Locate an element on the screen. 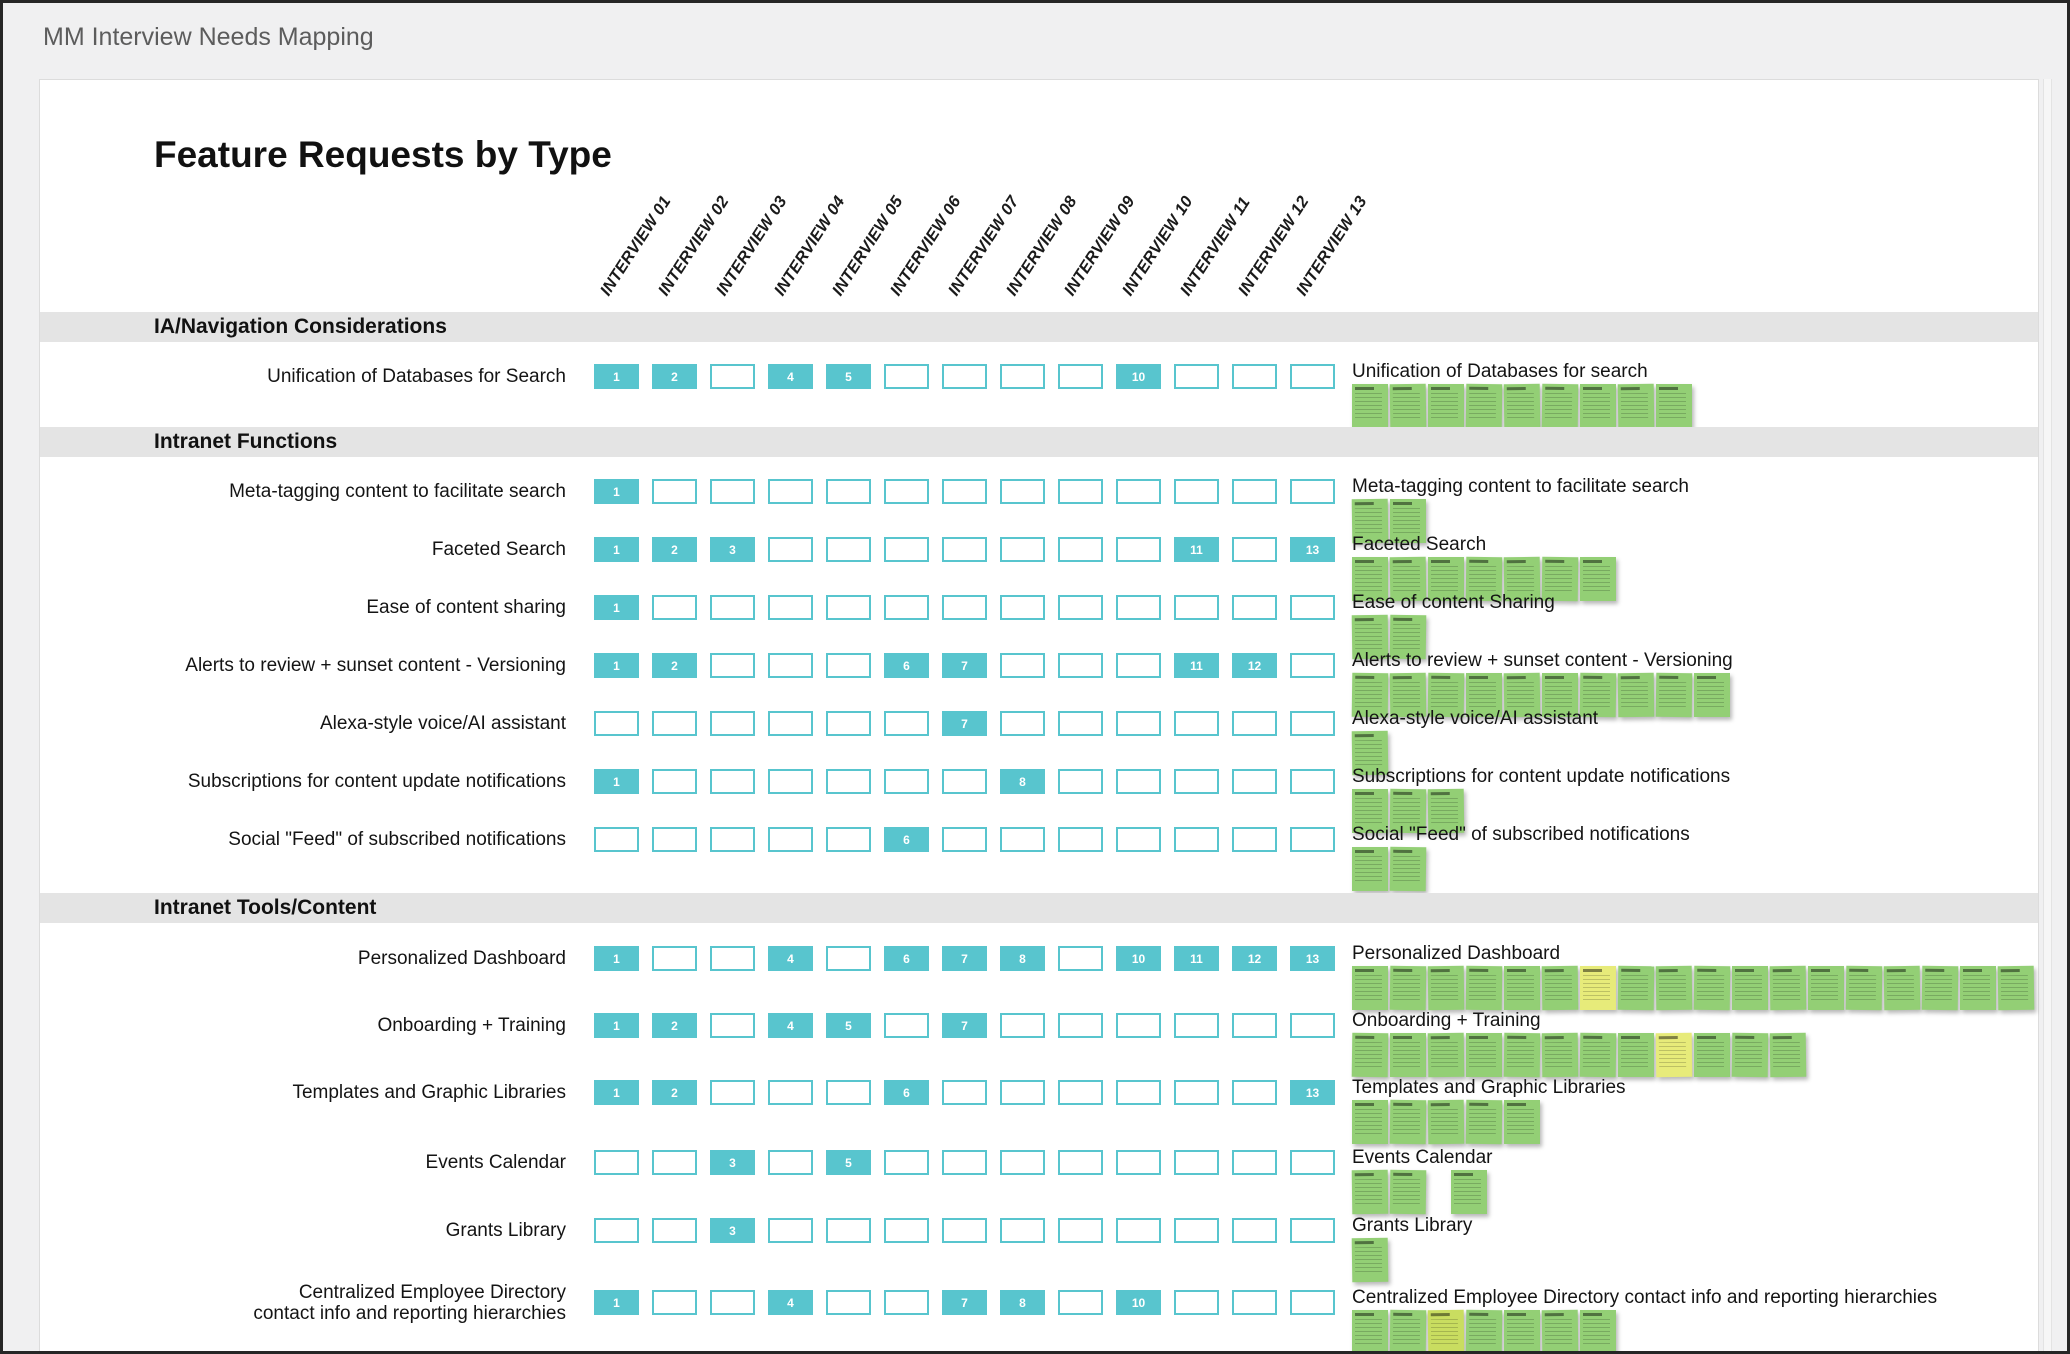  matrix-cell-filled: 10 is located at coordinates (1138, 958).